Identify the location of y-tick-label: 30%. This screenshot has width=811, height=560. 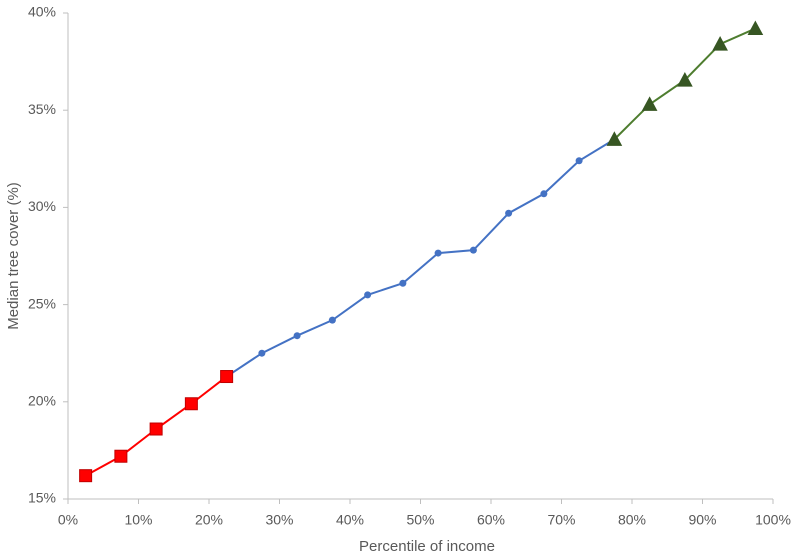
(42, 206).